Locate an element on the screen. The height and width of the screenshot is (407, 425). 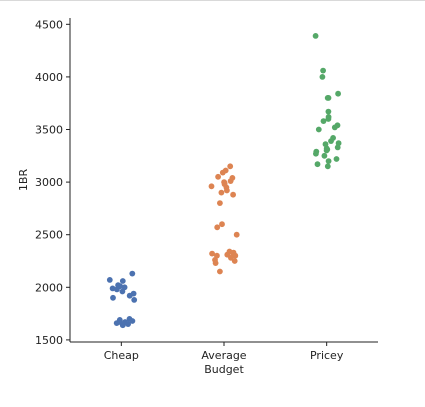
y-tick-label: 4500 is located at coordinates (49, 24).